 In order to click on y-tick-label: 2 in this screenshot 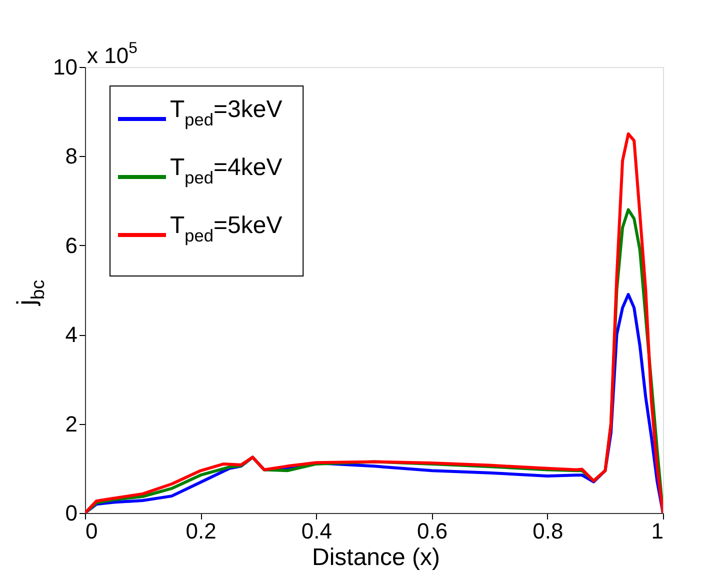, I will do `click(71, 423)`.